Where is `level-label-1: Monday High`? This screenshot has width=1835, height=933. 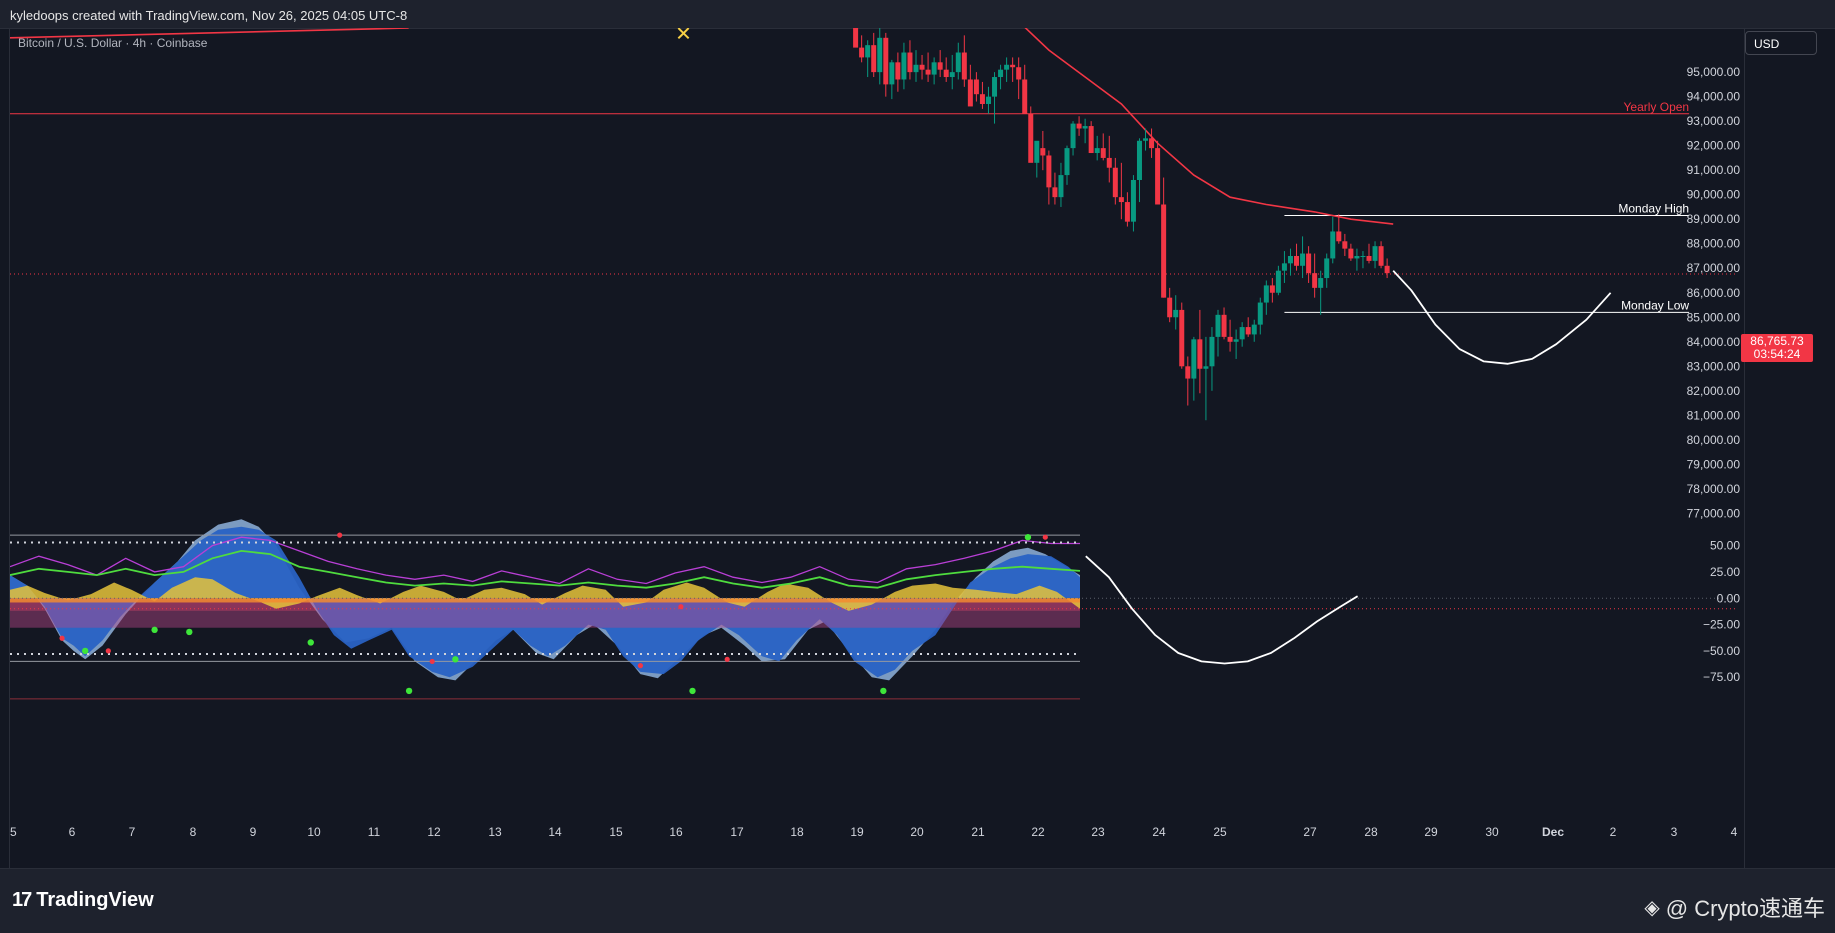 level-label-1: Monday High is located at coordinates (1653, 209).